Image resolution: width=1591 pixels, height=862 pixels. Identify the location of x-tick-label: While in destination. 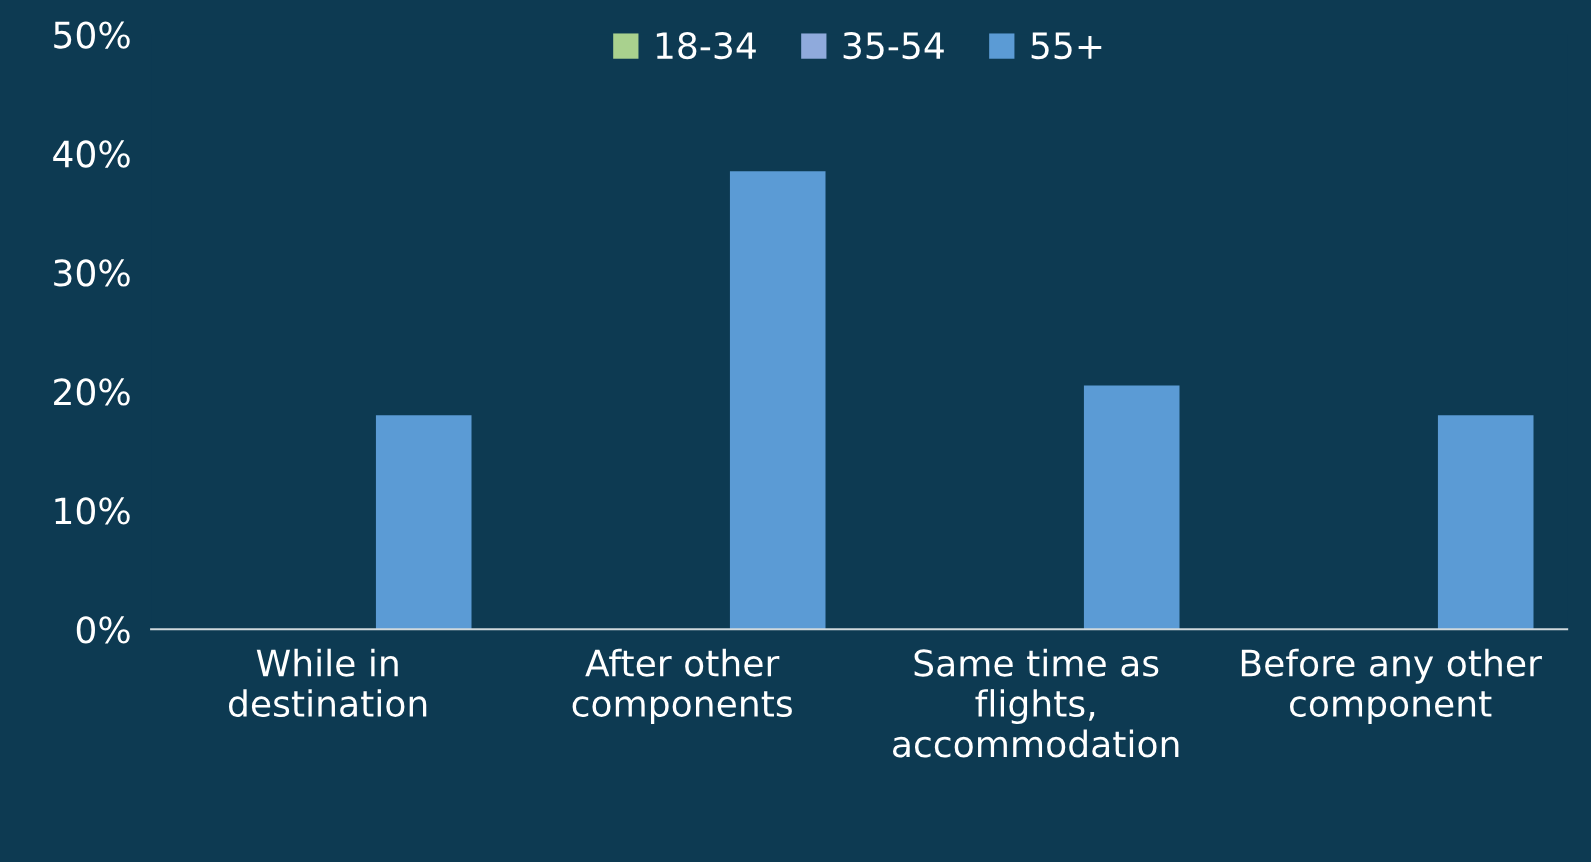
(327, 683).